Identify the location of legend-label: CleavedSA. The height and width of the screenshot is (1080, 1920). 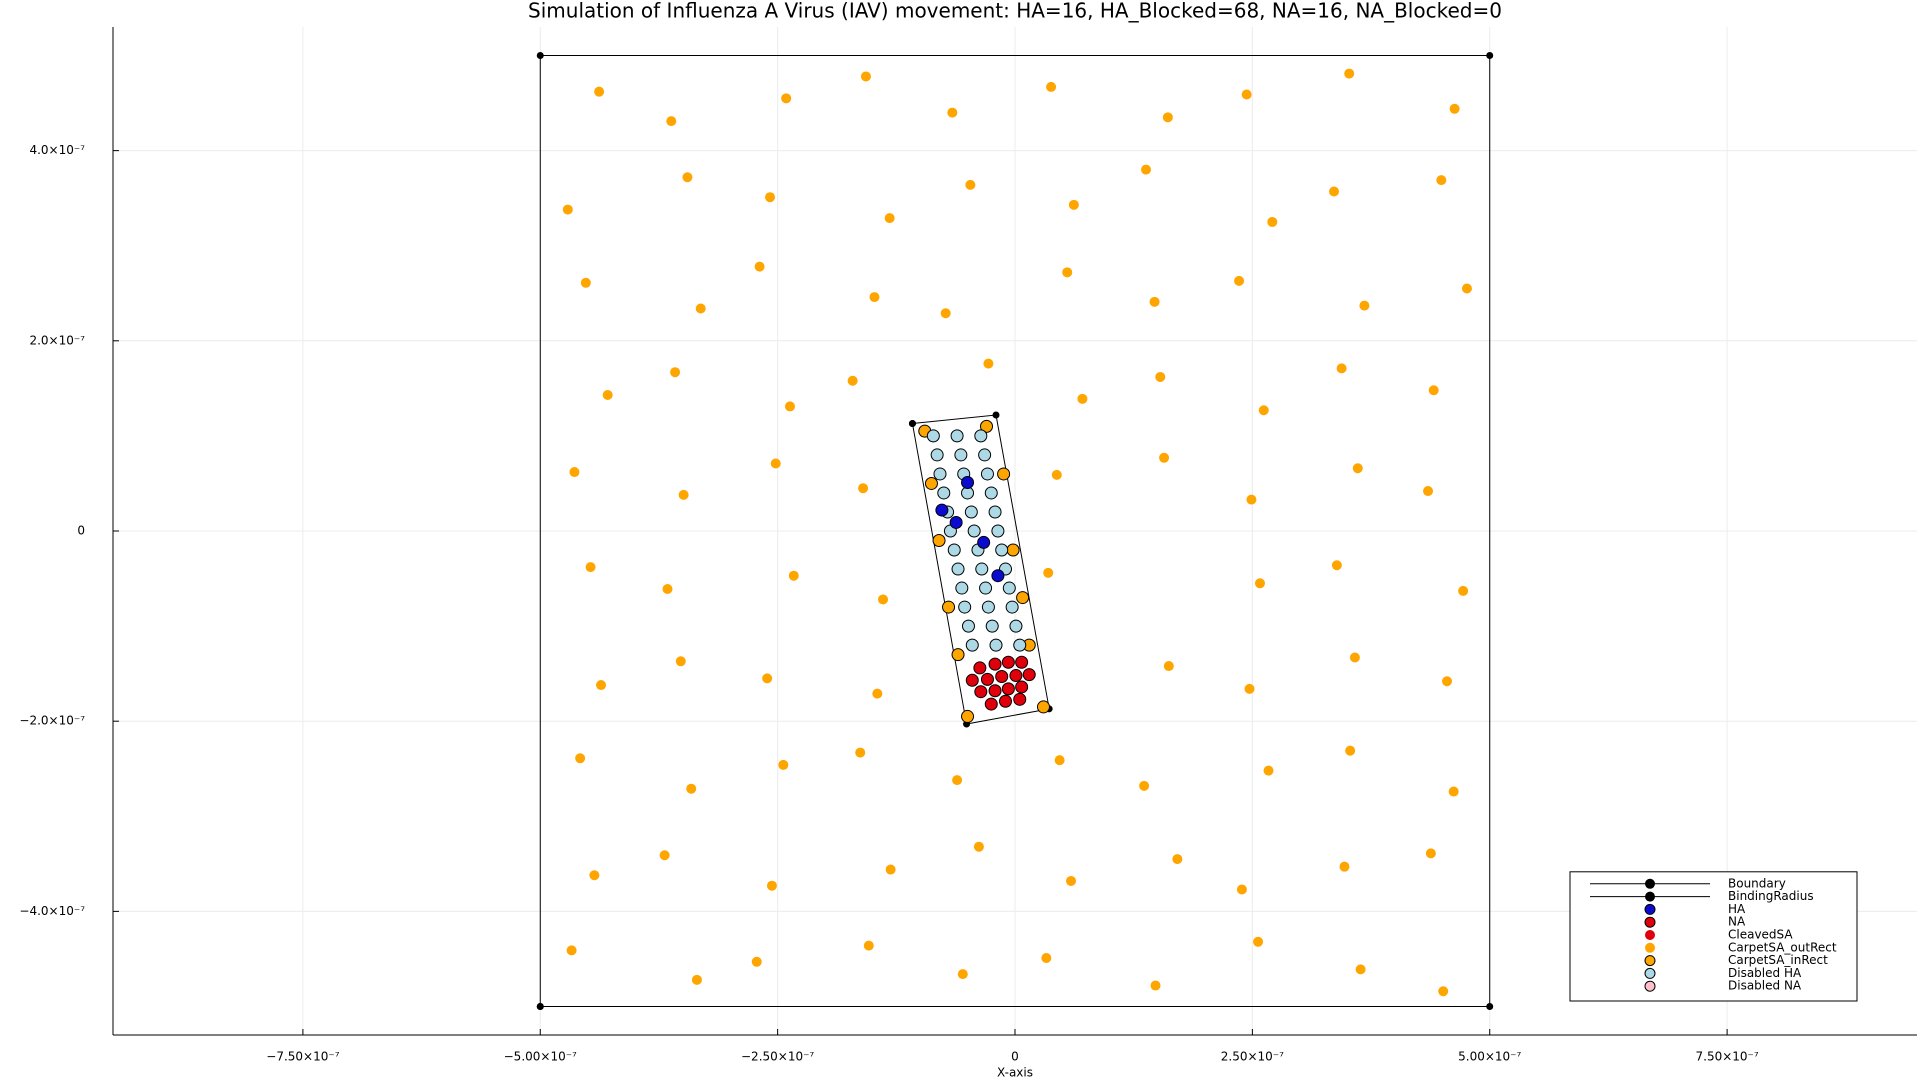
(1760, 935).